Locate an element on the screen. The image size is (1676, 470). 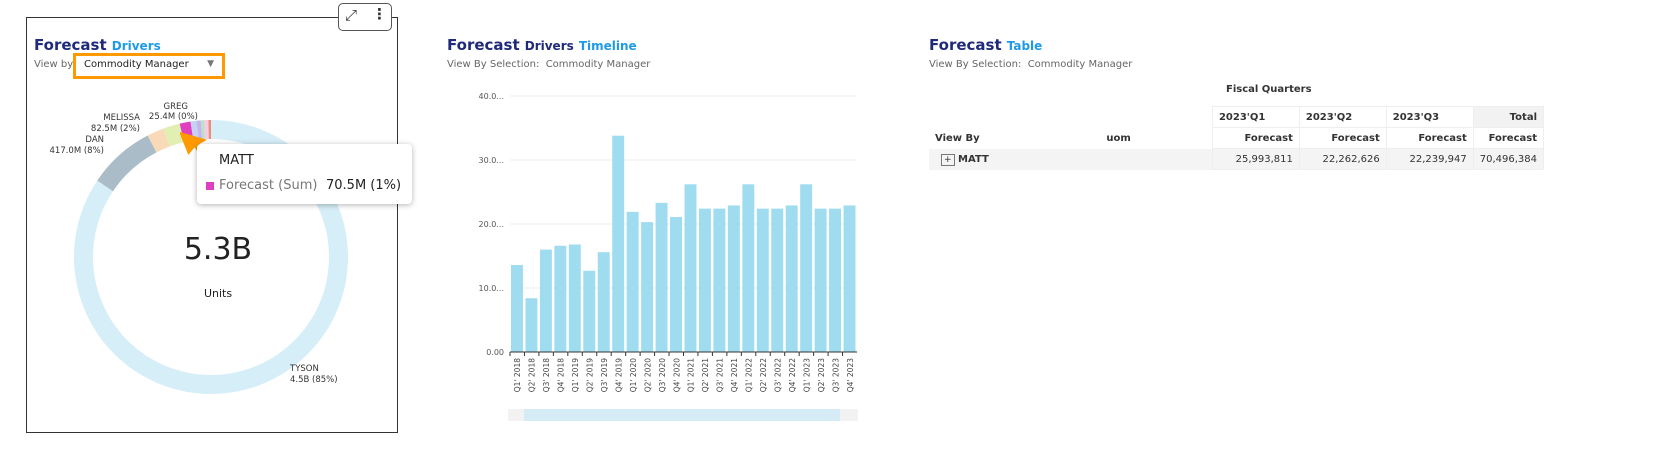
donut-total: 5.3B is located at coordinates (218, 249).